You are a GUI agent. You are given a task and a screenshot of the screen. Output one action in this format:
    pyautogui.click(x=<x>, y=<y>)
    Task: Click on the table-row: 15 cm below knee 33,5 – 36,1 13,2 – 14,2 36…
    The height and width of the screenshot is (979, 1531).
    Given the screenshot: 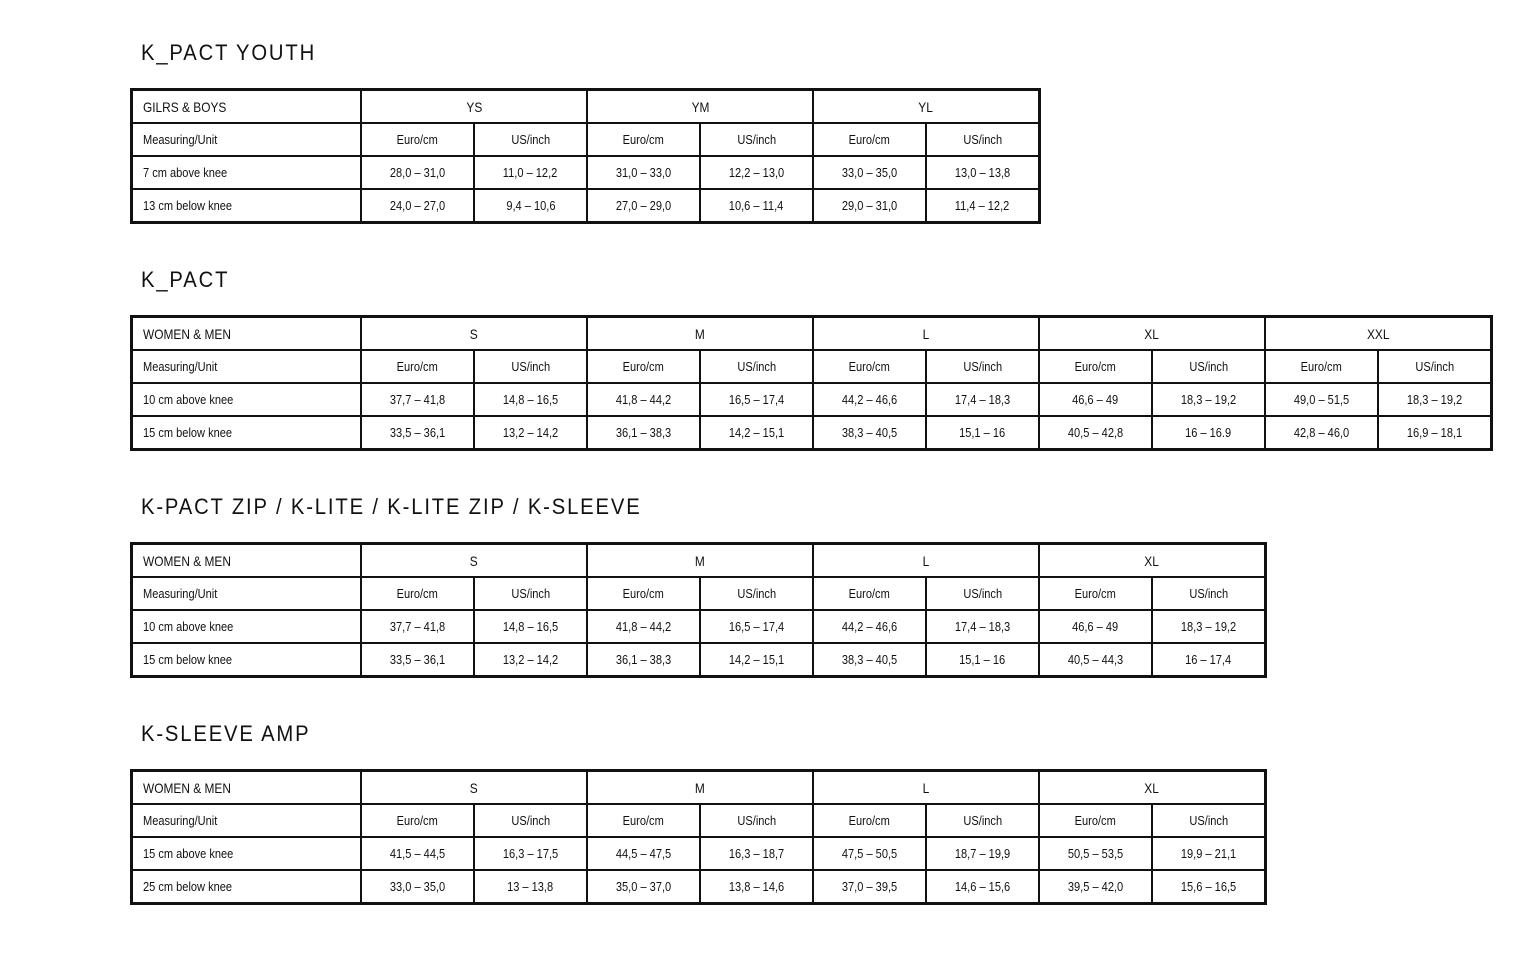 What is the action you would take?
    pyautogui.click(x=811, y=433)
    